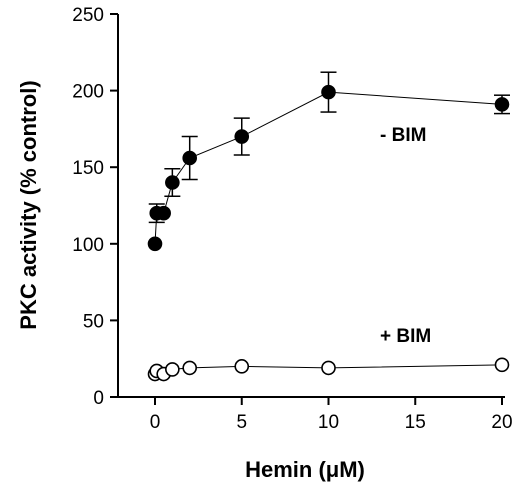 This screenshot has height=495, width=520. I want to click on y-tick-label: 0, so click(98, 398).